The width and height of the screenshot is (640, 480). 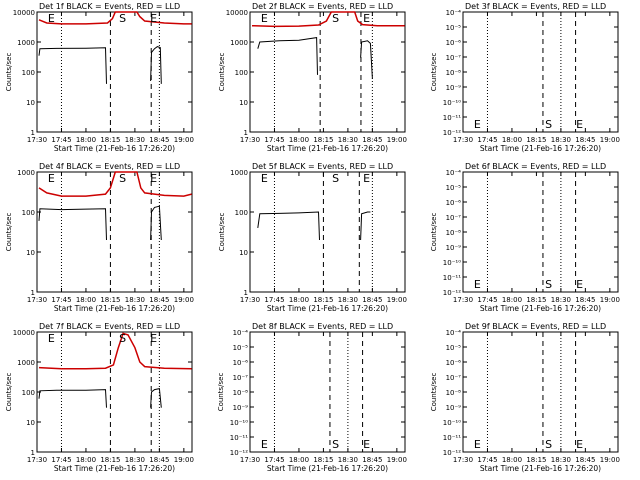 I want to click on panel-title: Det 9f BLACK = Events, RED = LLD, so click(x=535, y=326).